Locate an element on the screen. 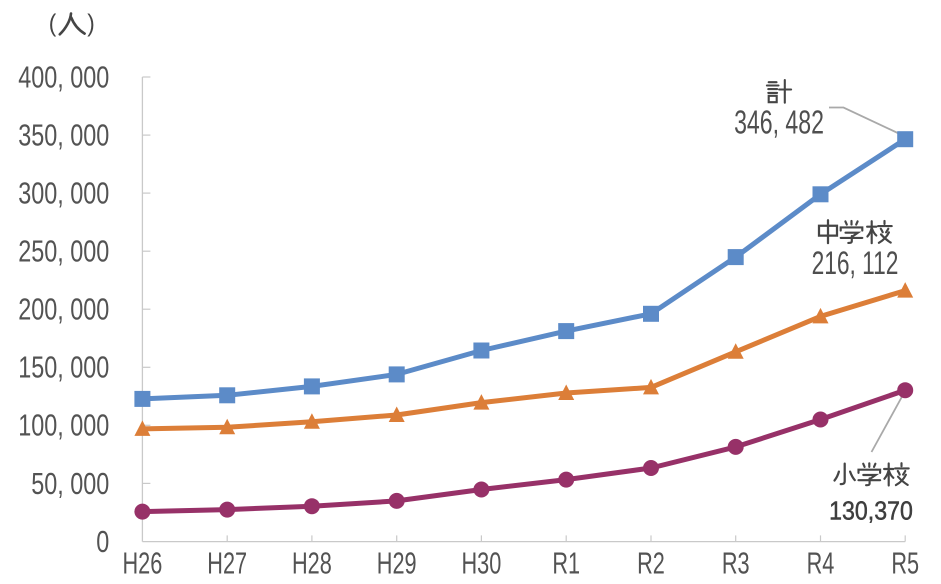  svg-text: H29 is located at coordinates (397, 563).